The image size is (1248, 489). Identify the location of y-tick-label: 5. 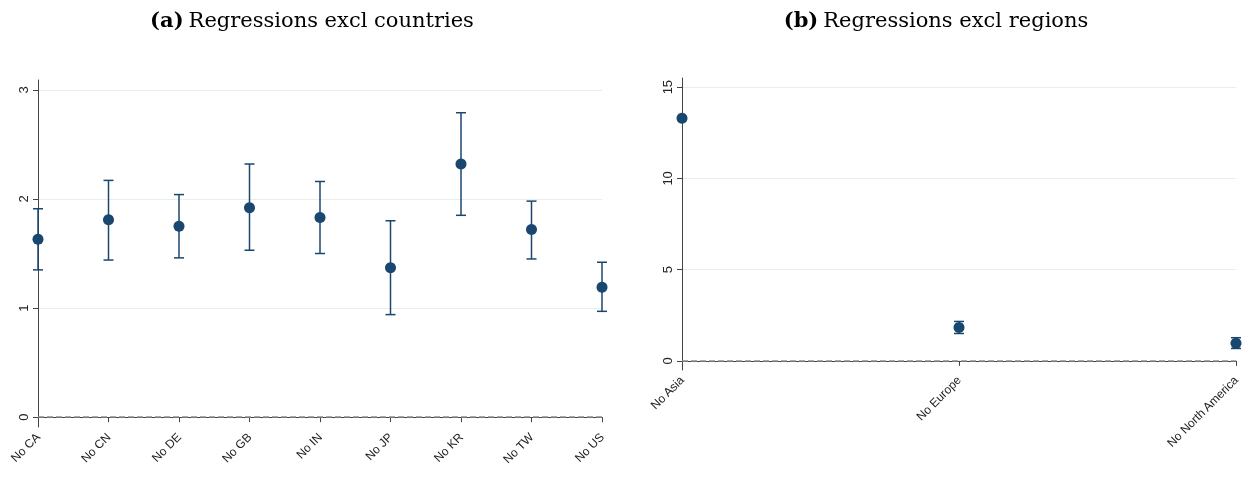
(667, 270).